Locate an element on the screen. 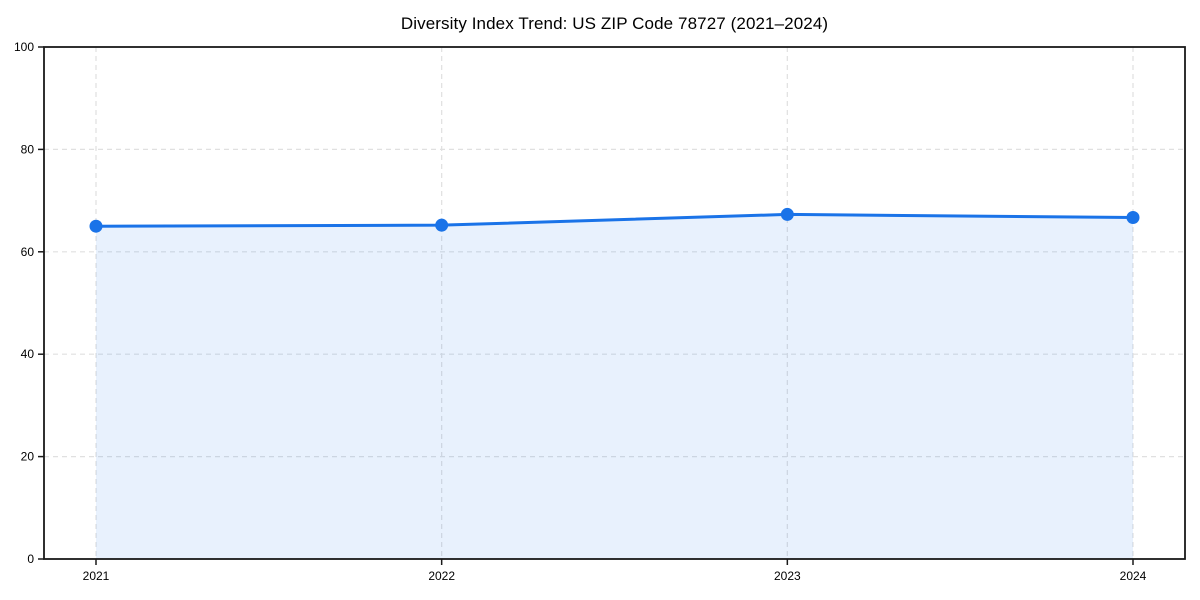 This screenshot has height=600, width=1200. y-tick-label: 100 is located at coordinates (24, 47).